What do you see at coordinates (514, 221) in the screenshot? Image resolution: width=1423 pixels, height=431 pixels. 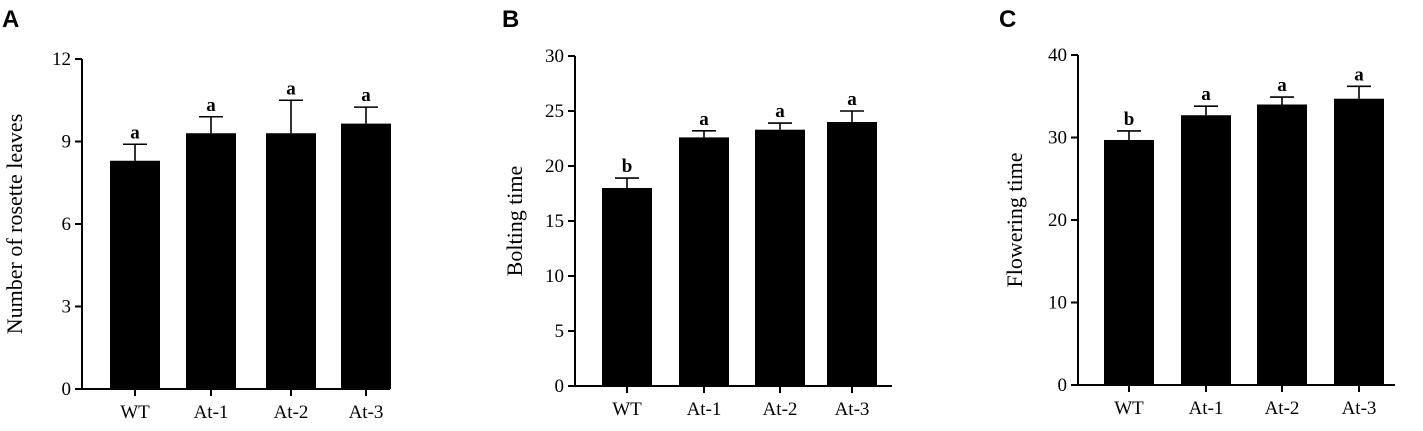 I see `y-axis-title: Bolting time` at bounding box center [514, 221].